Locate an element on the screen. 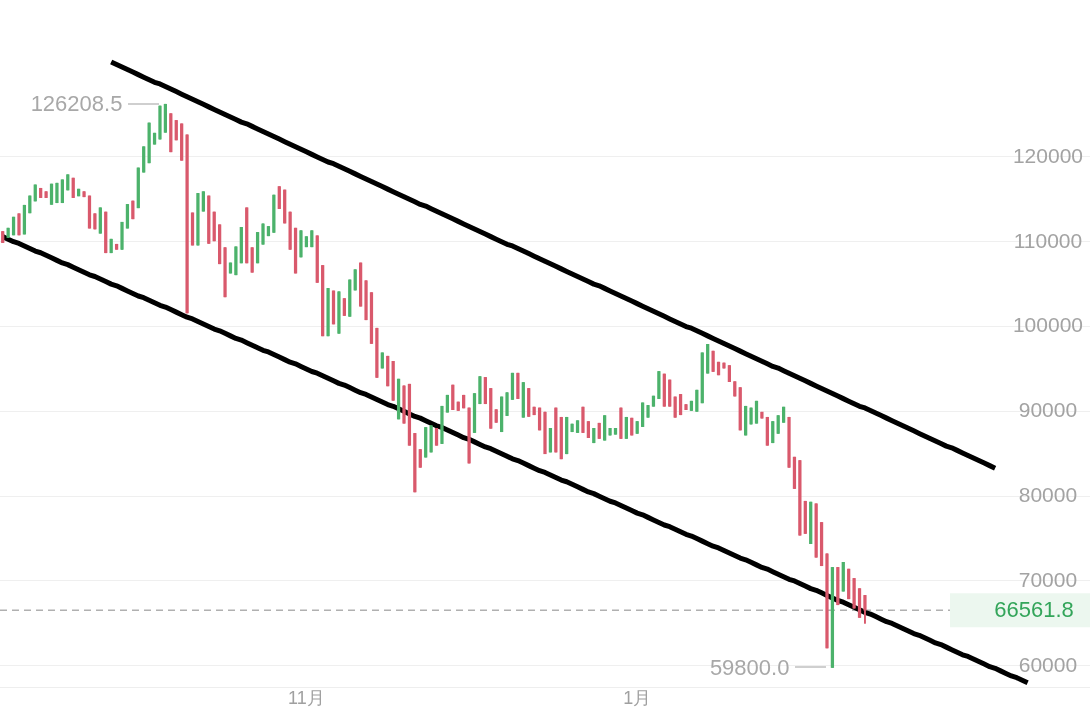 The image size is (1090, 709). x-tick-label: 1月 is located at coordinates (637, 697).